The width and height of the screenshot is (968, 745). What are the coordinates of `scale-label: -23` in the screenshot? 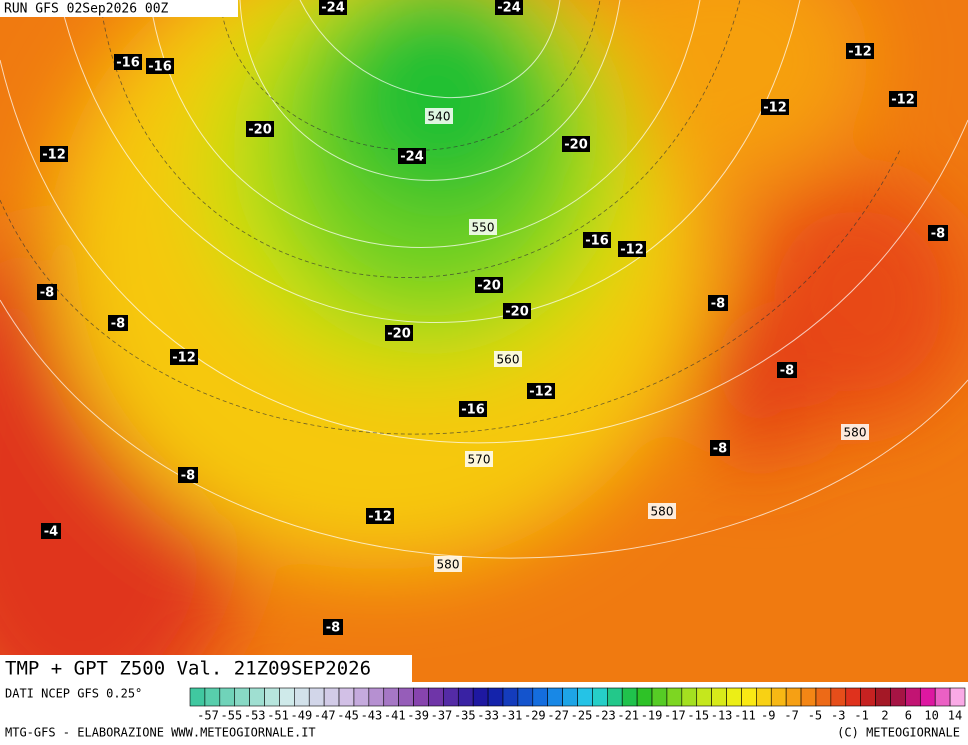 It's located at (605, 716).